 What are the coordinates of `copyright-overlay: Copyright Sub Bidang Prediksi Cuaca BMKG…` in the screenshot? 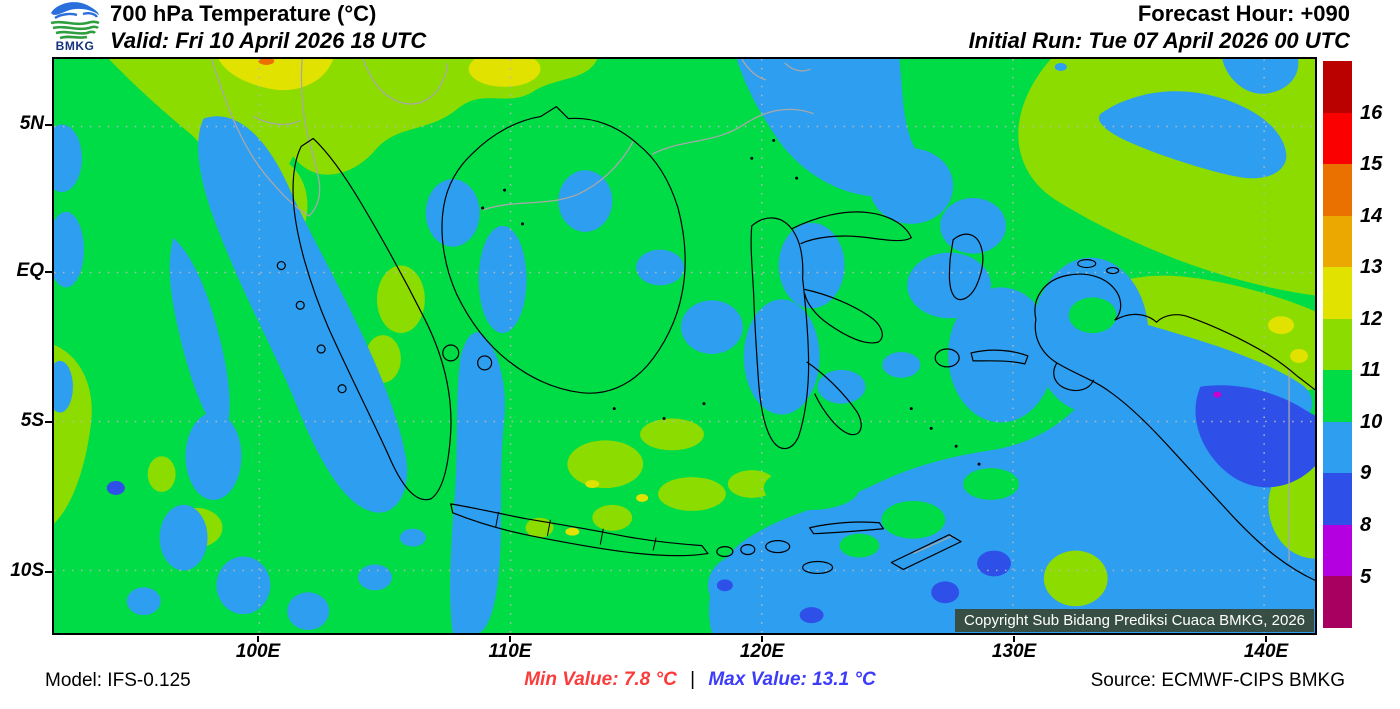 It's located at (1134, 620).